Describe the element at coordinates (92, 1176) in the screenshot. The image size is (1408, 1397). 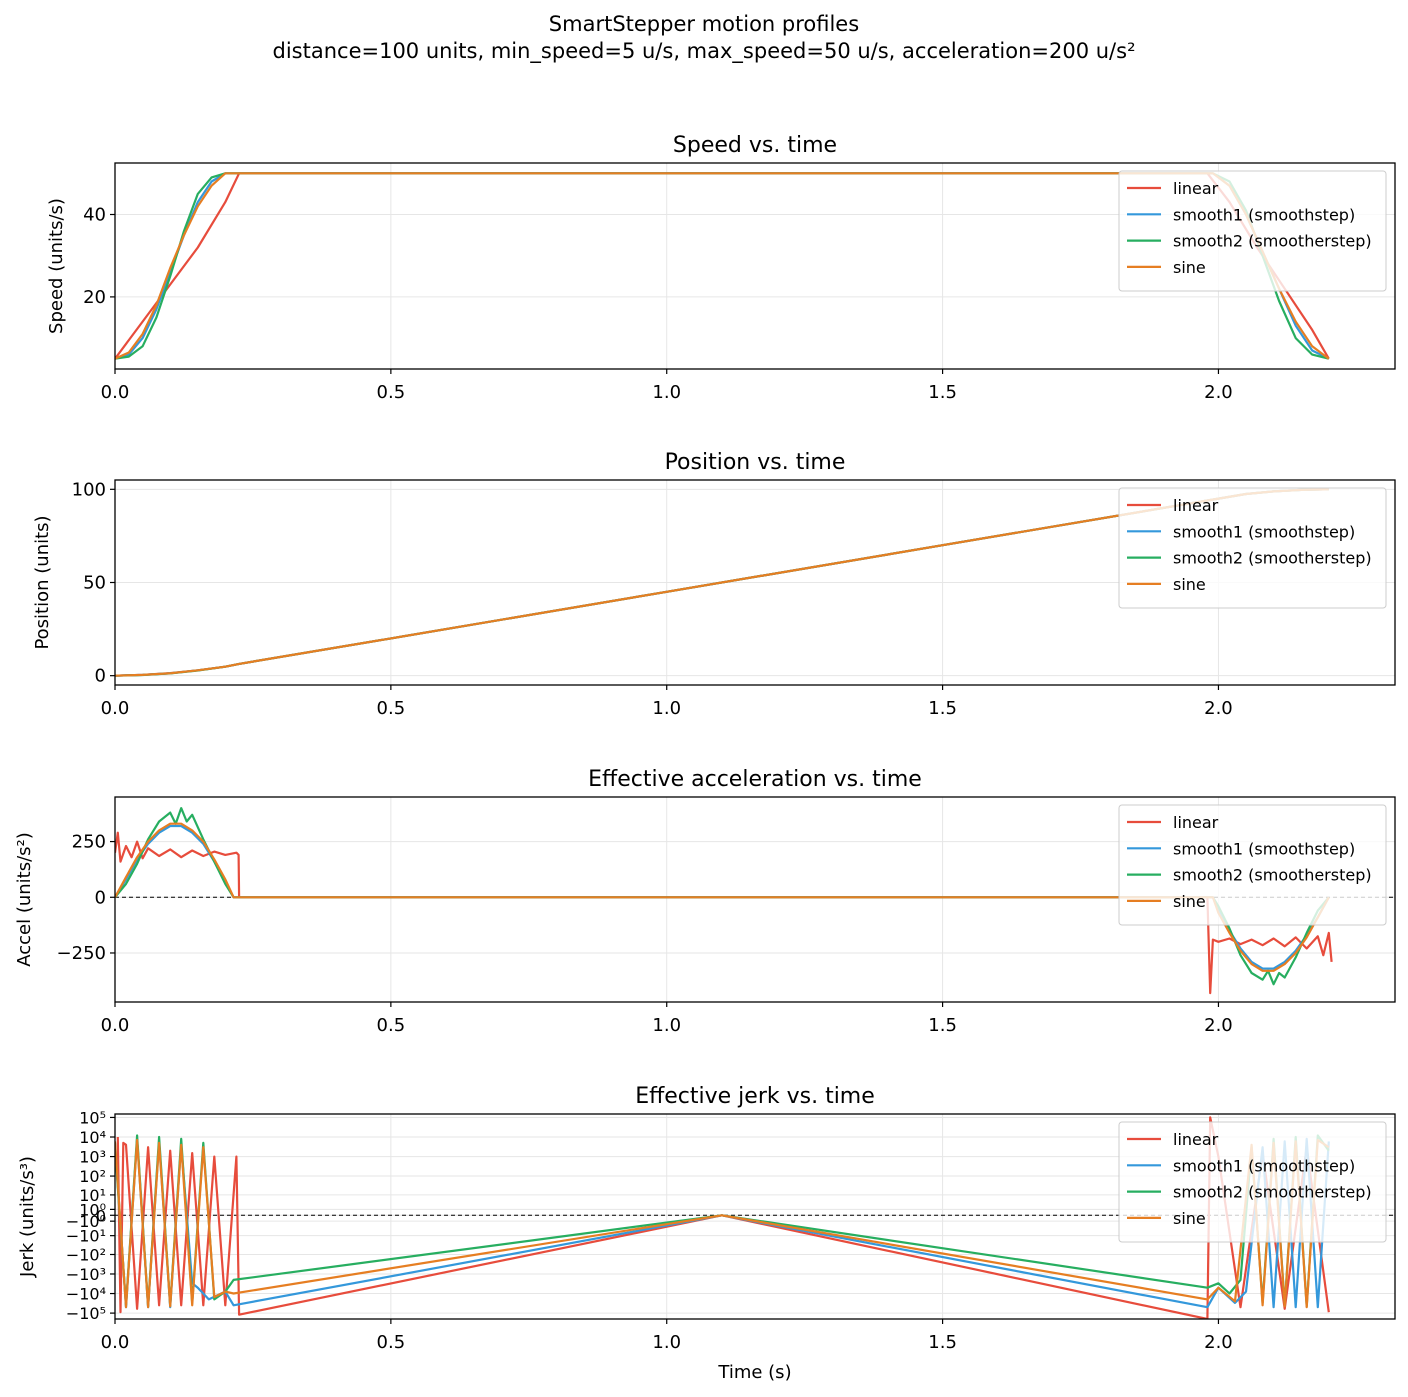
I see `y-tick-label: 10²` at that location.